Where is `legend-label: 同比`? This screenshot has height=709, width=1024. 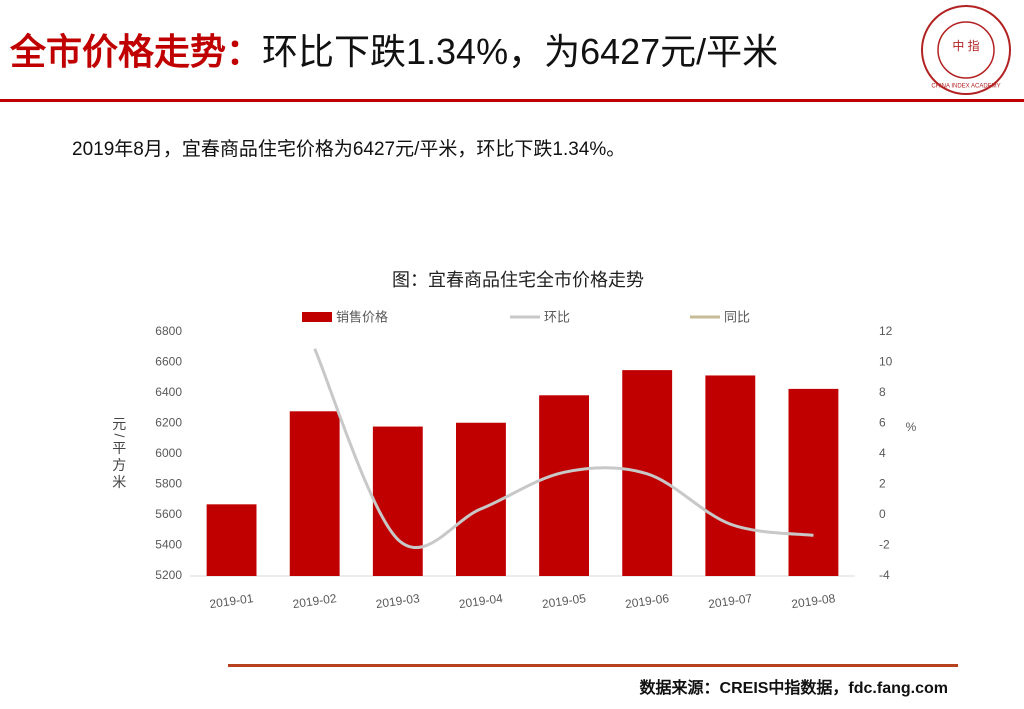 legend-label: 同比 is located at coordinates (737, 316).